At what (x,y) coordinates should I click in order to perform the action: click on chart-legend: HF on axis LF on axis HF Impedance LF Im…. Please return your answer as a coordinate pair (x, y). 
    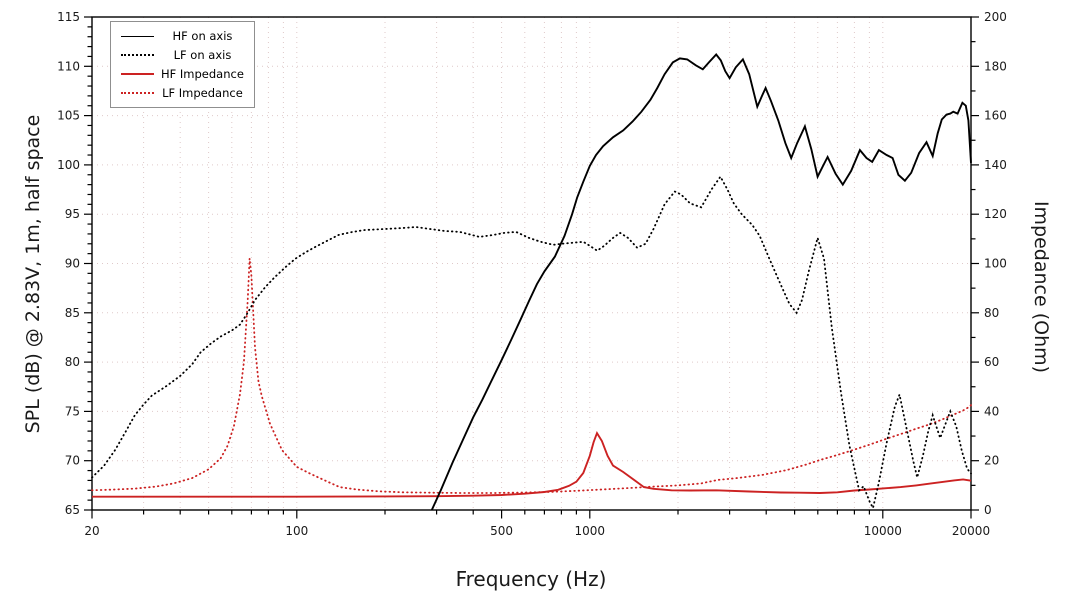
    Looking at the image, I should click on (182, 64).